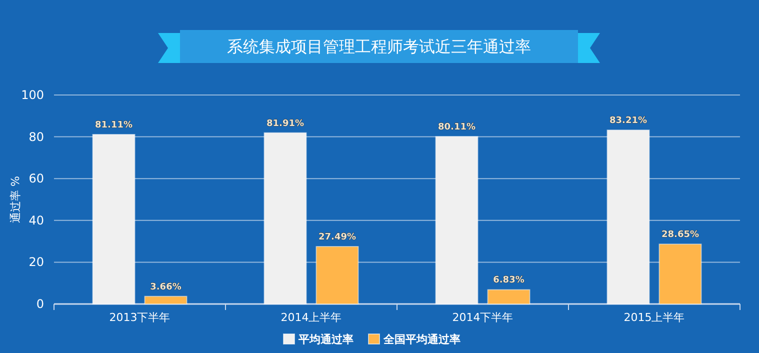  I want to click on x-tick-label: 2013下半年, so click(139, 317).